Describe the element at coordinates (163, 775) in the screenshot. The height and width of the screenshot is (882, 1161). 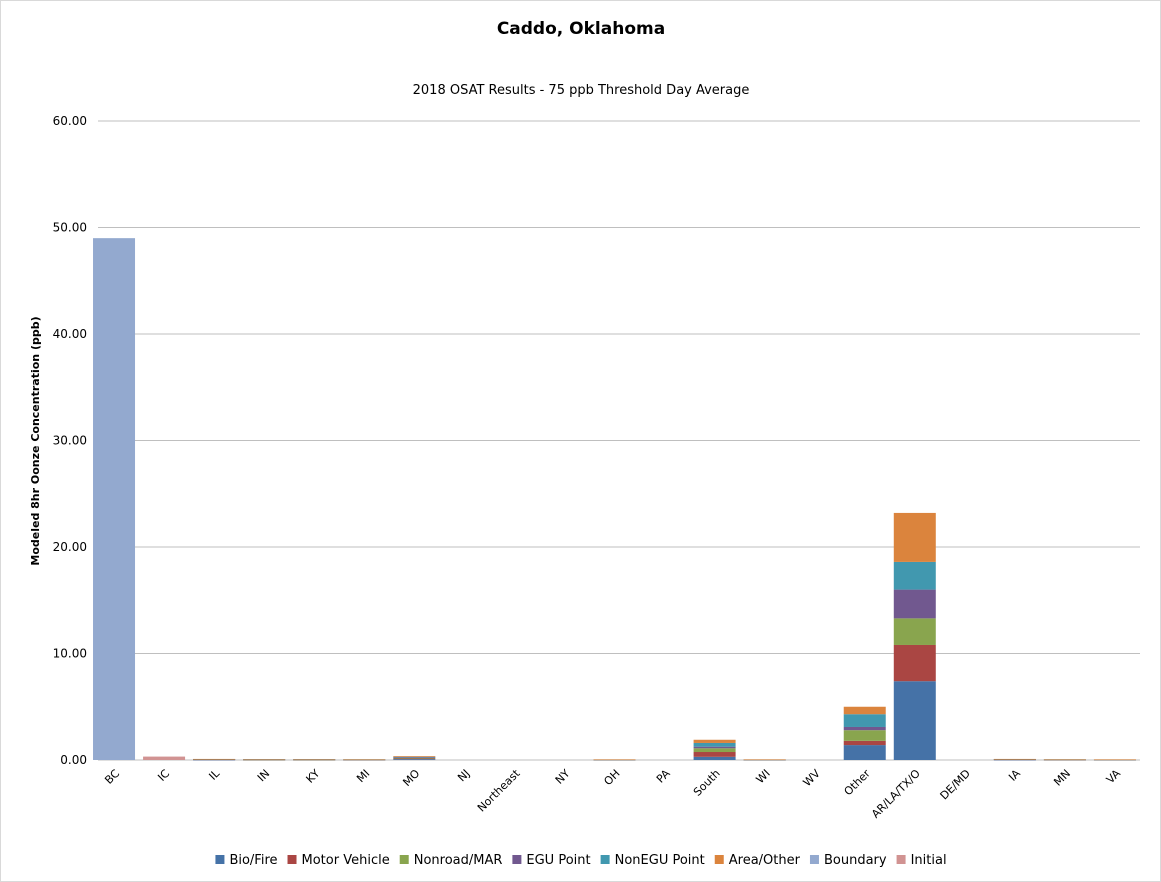
I see `x-tick-label: IC` at that location.